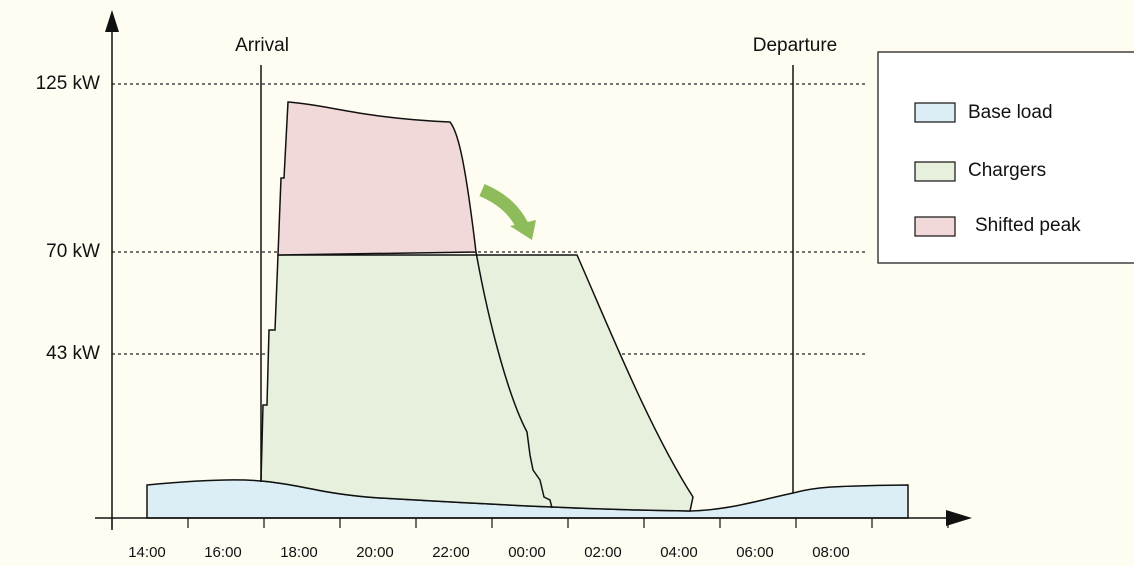  I want to click on x-label: 14:00, so click(147, 552).